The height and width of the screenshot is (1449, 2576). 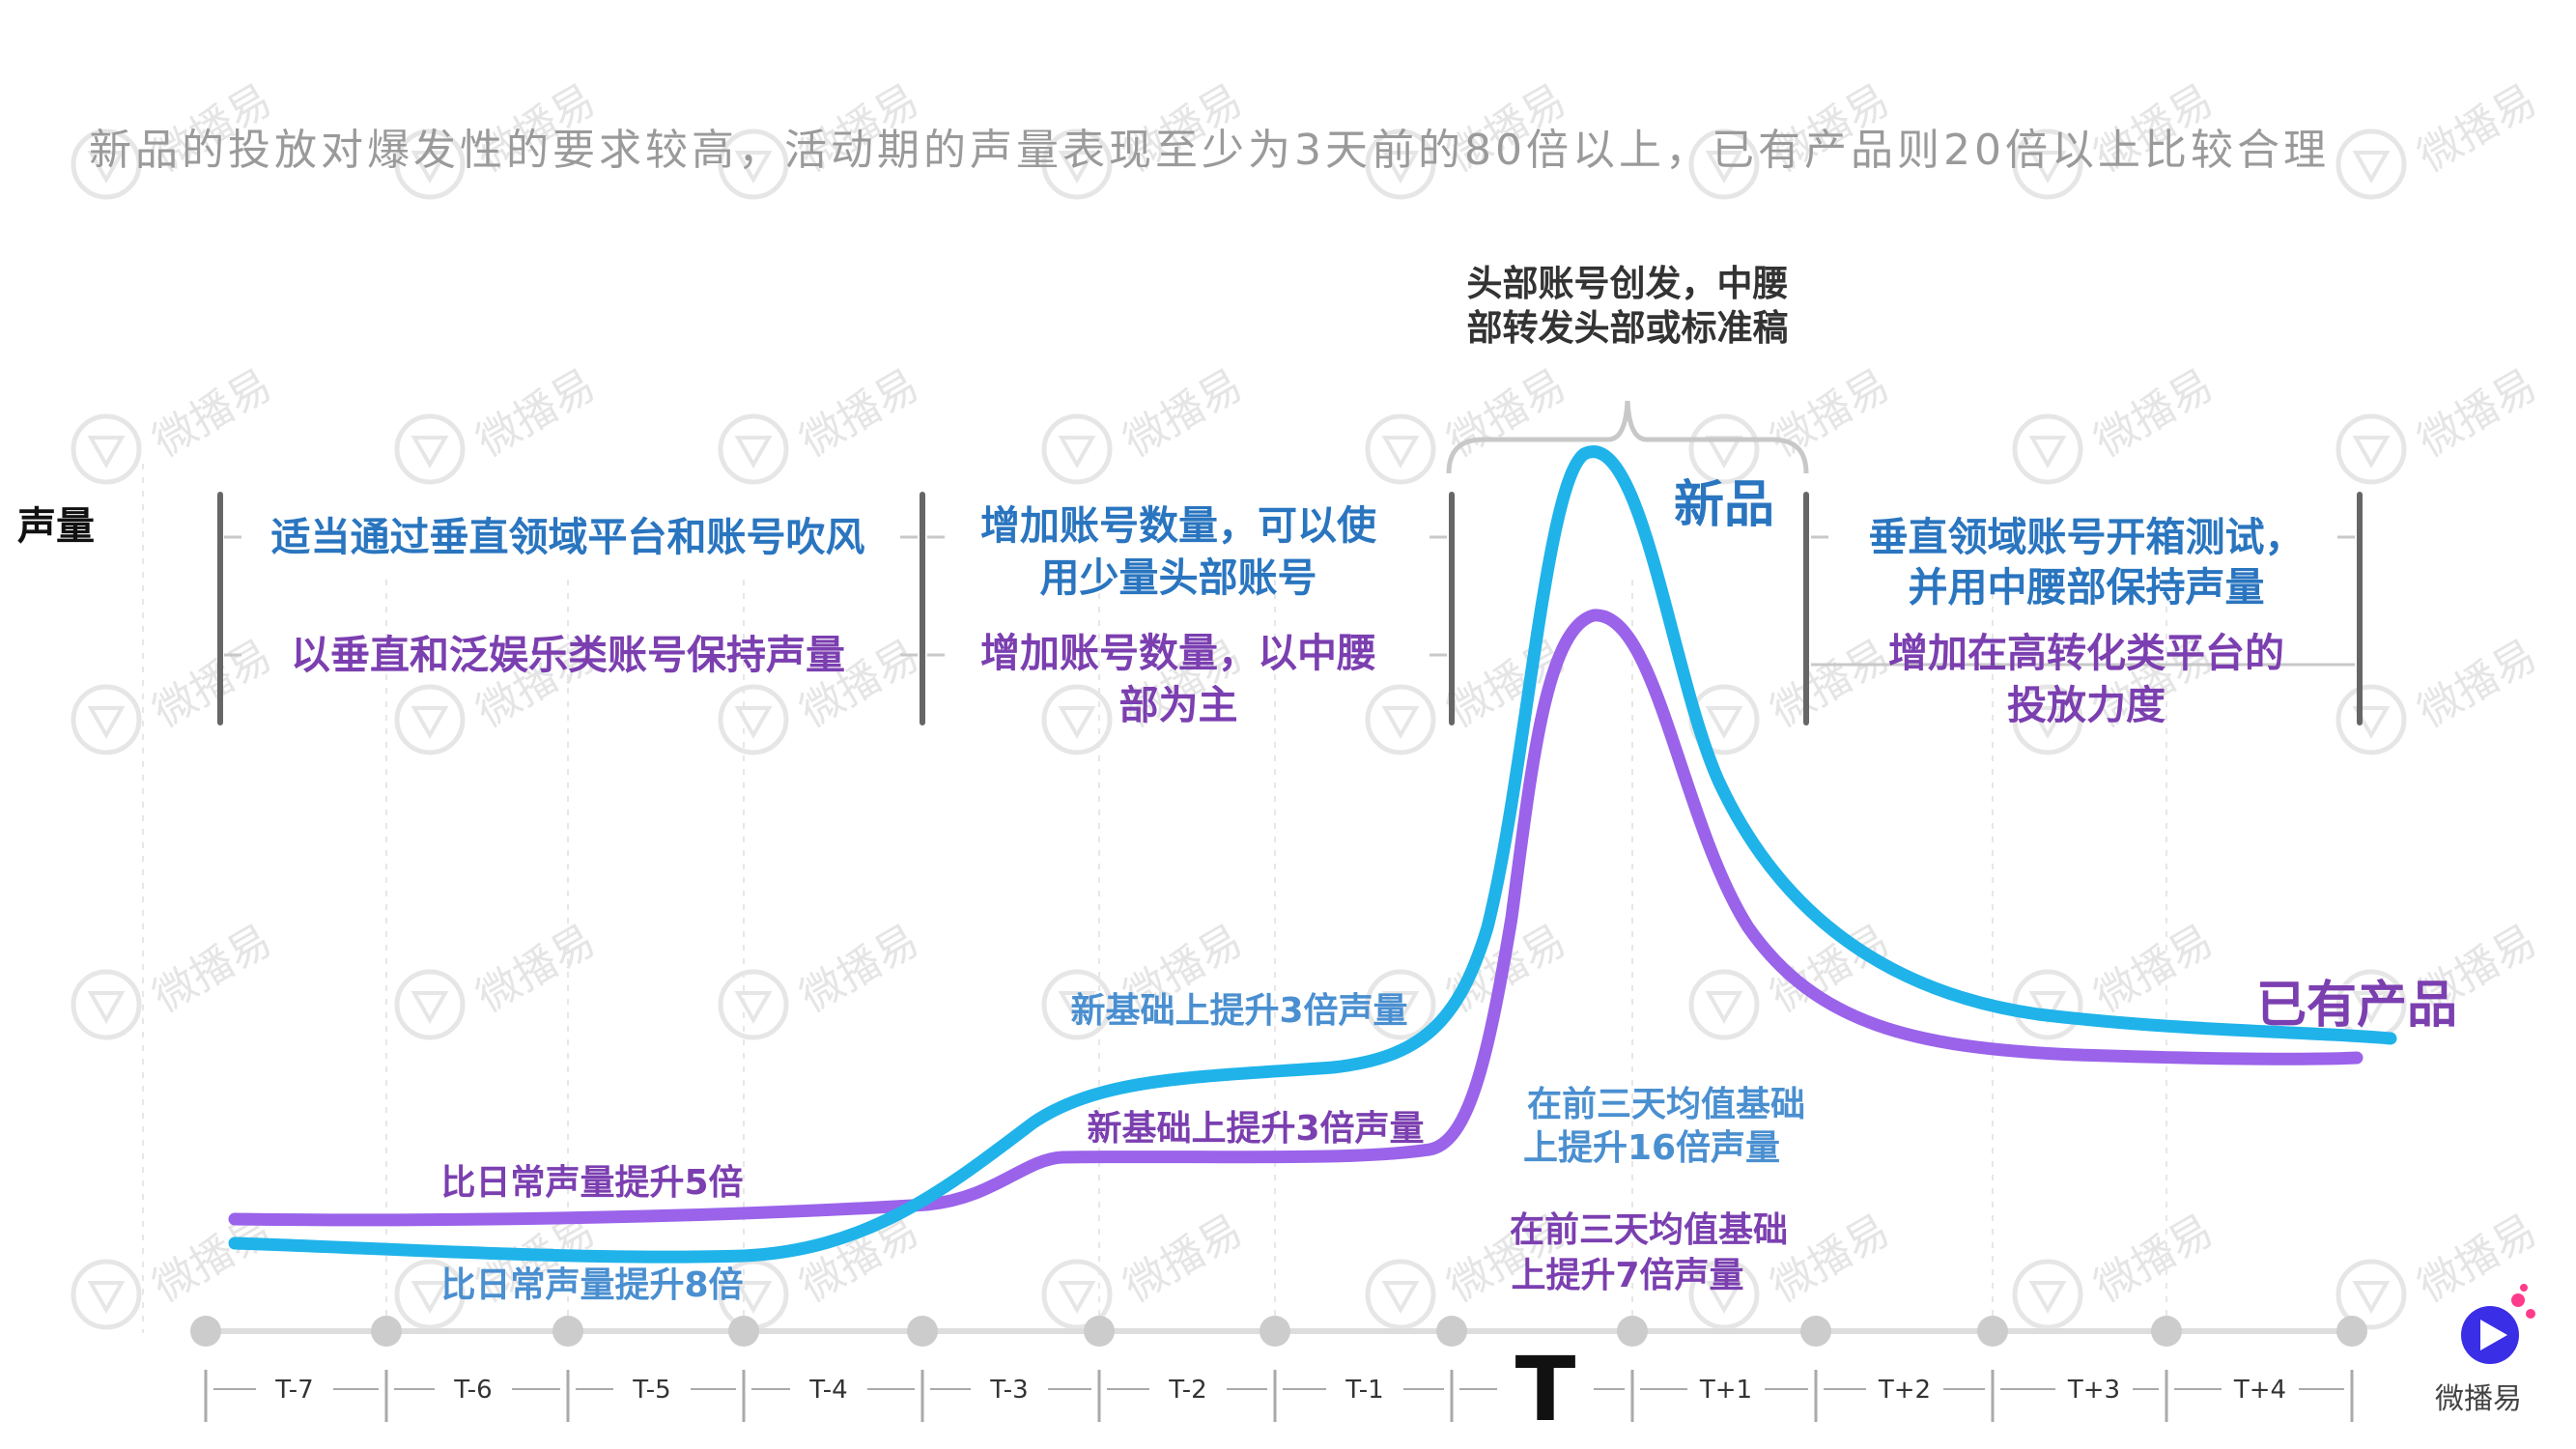 I want to click on new-peak-annotation-line-2: 上提升16倍声量, so click(x=1651, y=1148).